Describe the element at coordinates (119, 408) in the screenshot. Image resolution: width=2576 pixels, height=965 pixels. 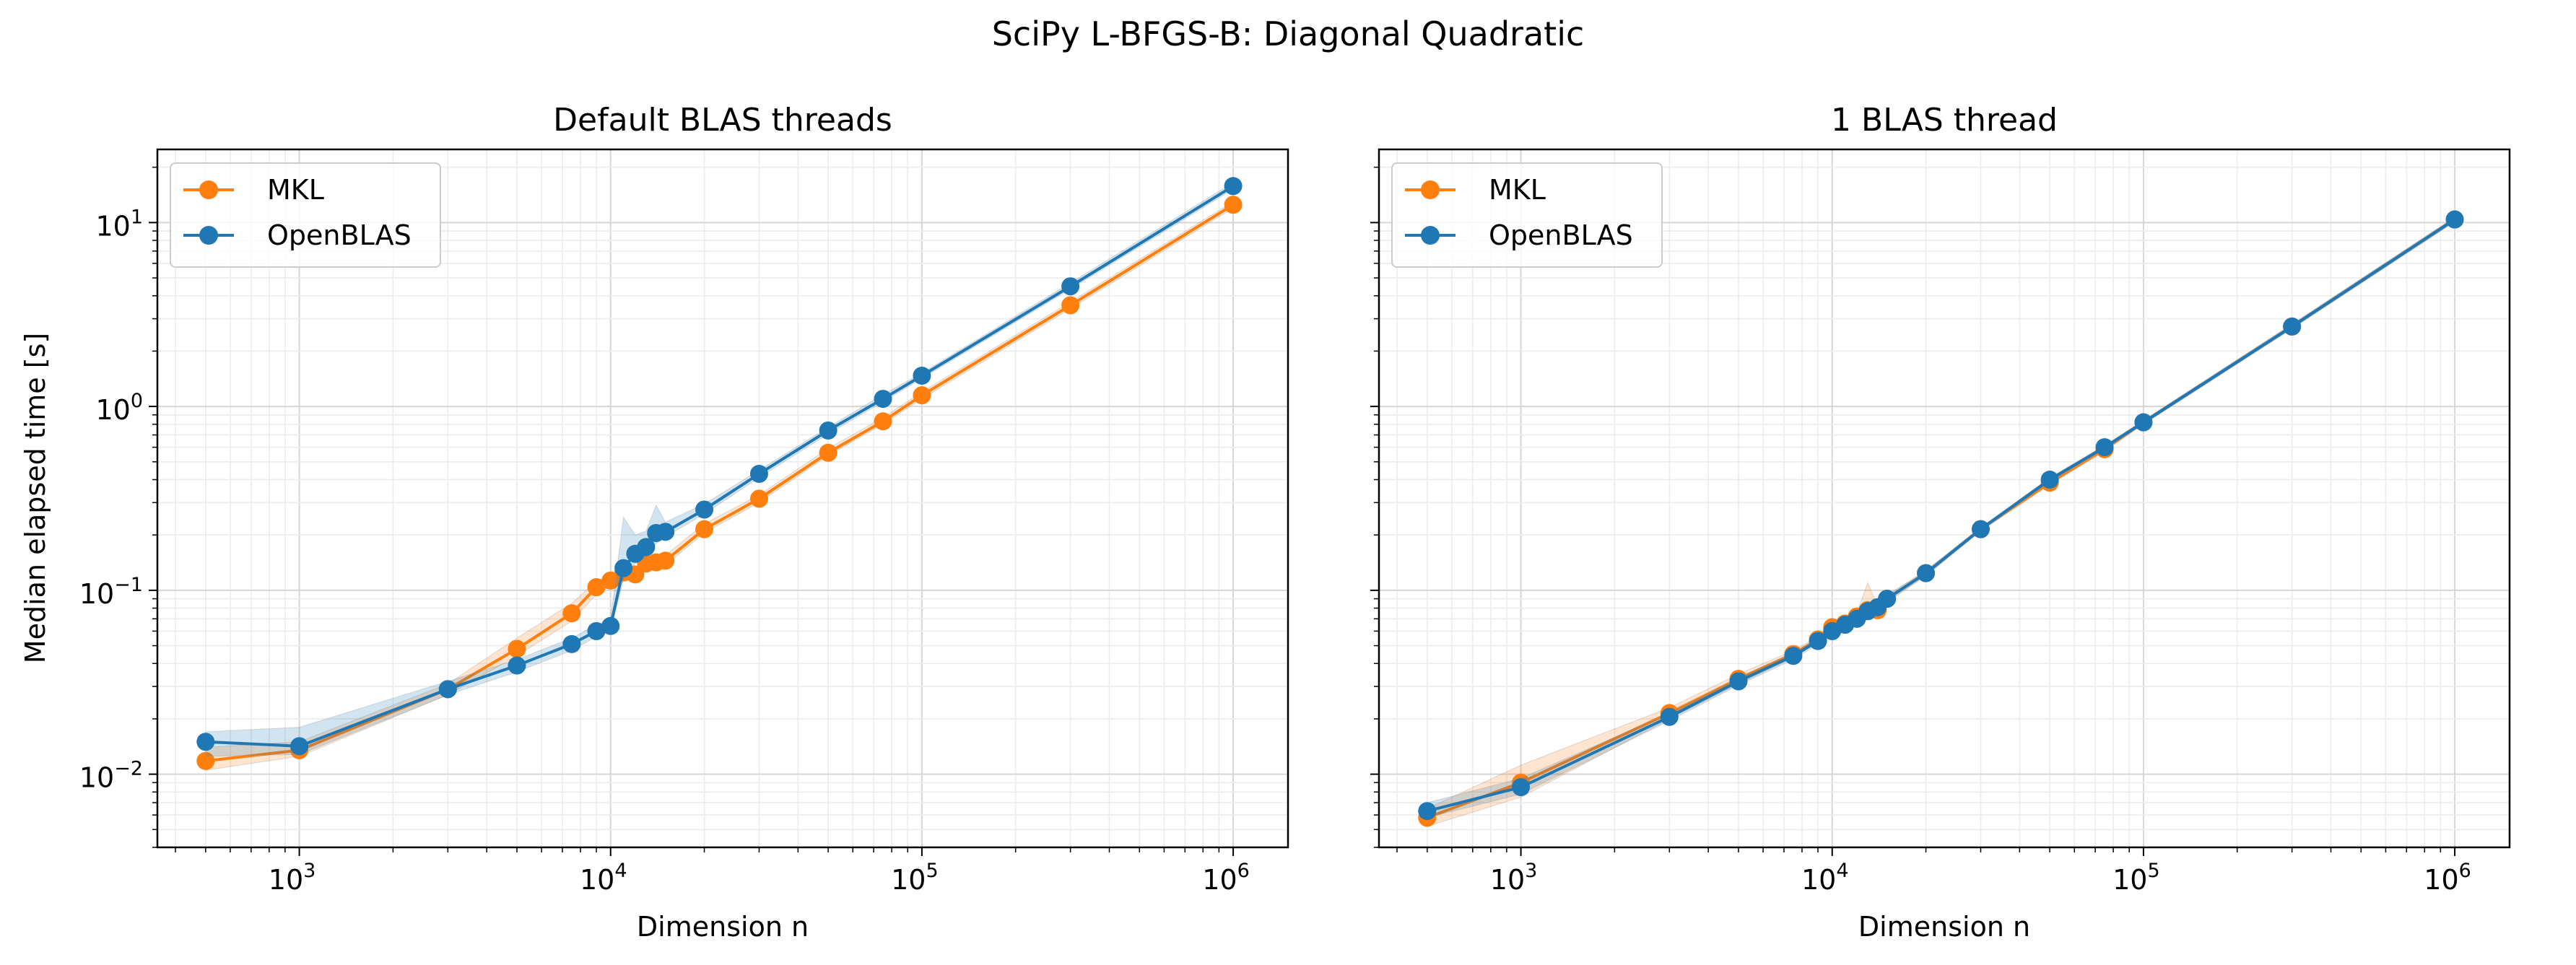
I see `tick-label: 10⁰` at that location.